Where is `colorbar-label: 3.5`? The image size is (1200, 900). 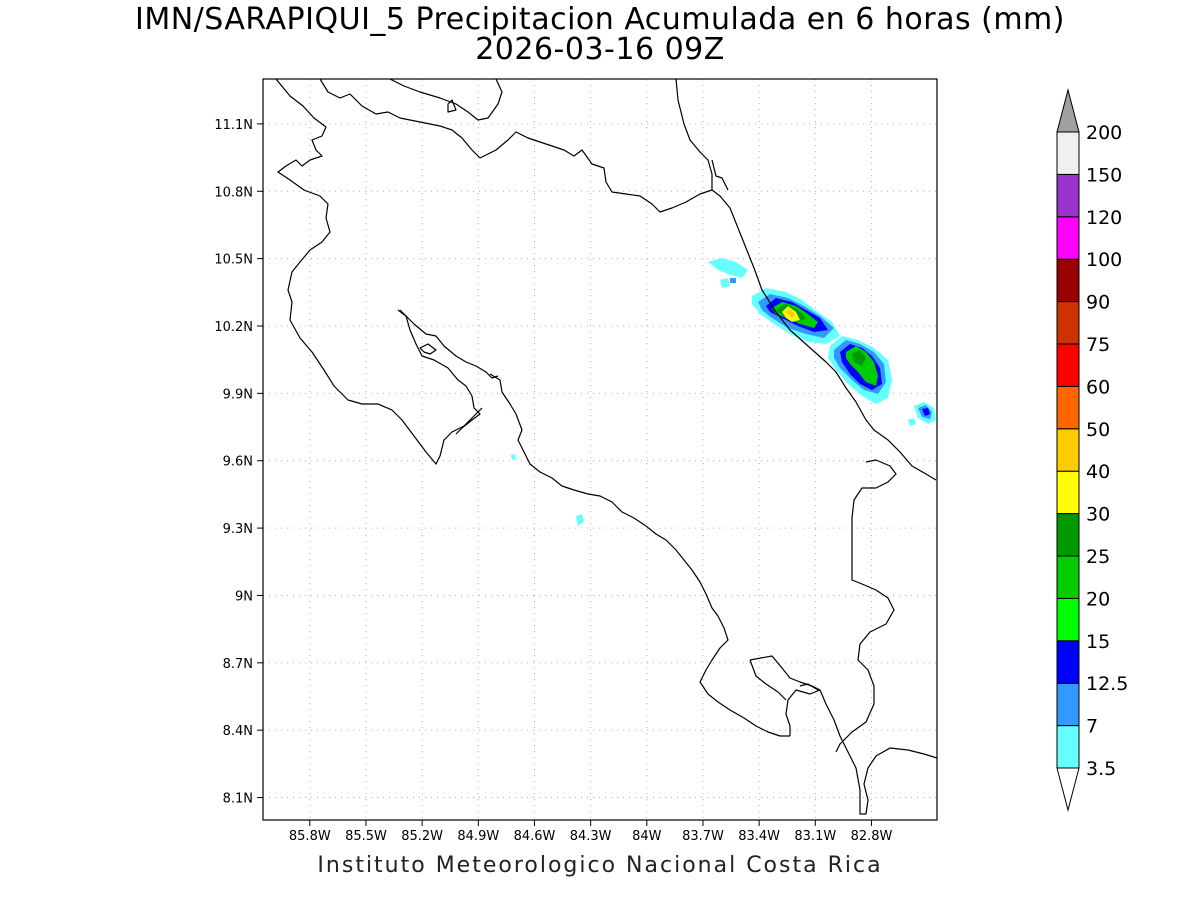
colorbar-label: 3.5 is located at coordinates (1101, 769).